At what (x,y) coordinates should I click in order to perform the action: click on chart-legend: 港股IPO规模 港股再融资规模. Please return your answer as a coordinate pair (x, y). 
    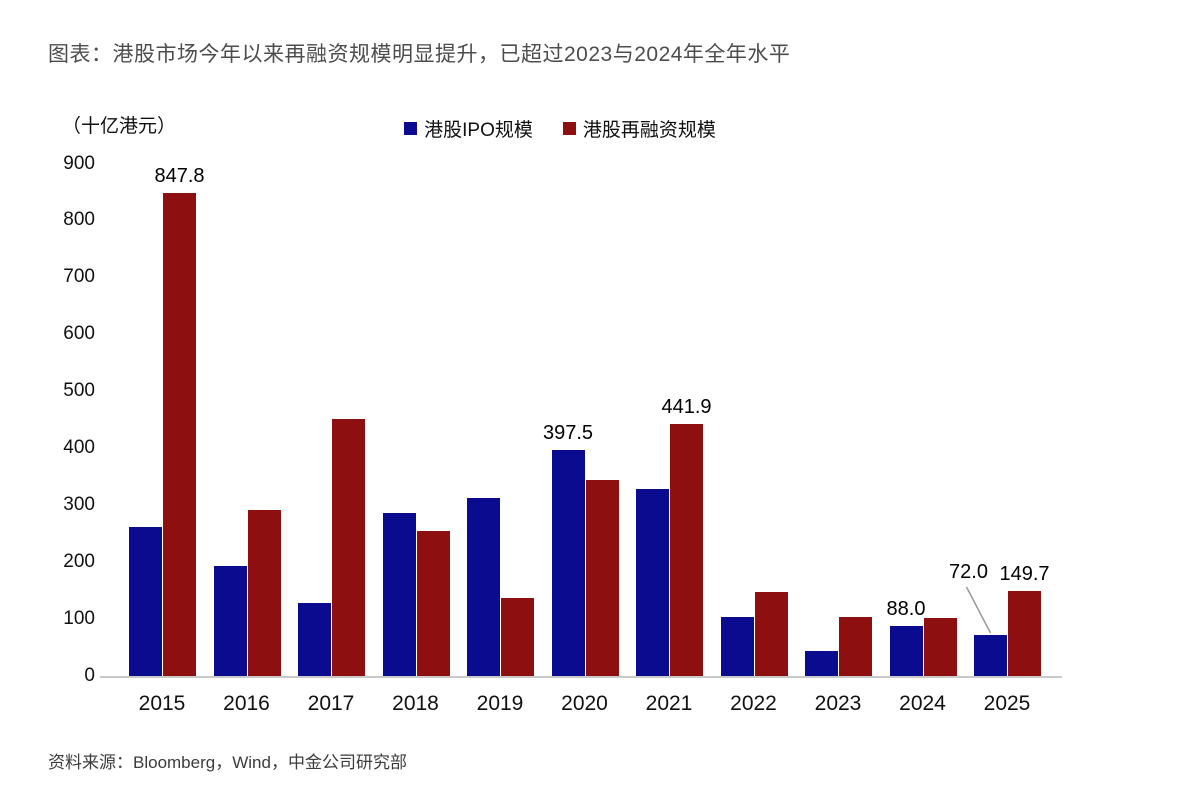
    Looking at the image, I should click on (560, 128).